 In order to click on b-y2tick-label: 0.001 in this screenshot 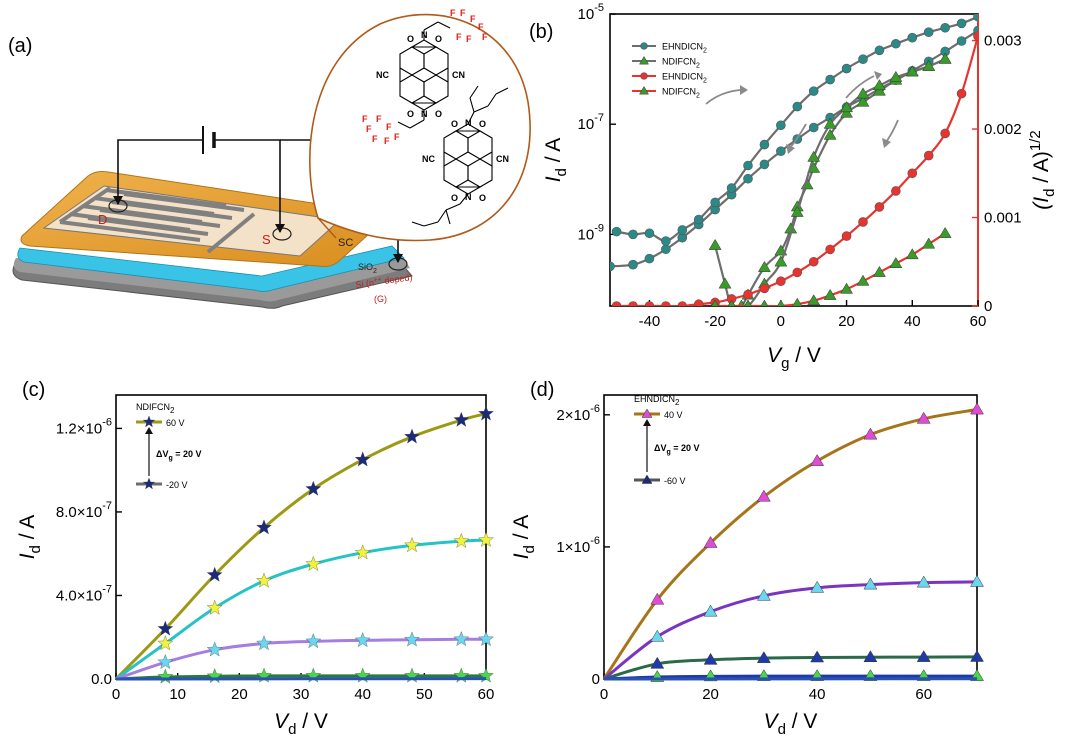, I will do `click(1003, 218)`.